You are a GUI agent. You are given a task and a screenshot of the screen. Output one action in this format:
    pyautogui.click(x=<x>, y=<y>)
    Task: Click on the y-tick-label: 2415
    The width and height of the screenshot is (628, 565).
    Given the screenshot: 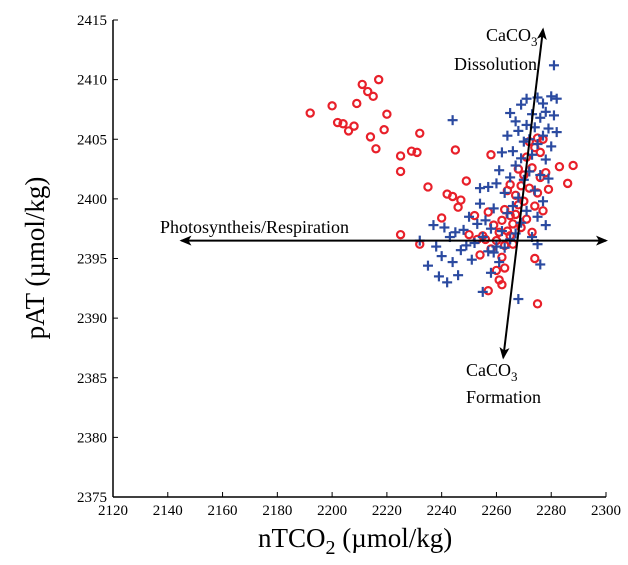 What is the action you would take?
    pyautogui.click(x=92, y=21)
    